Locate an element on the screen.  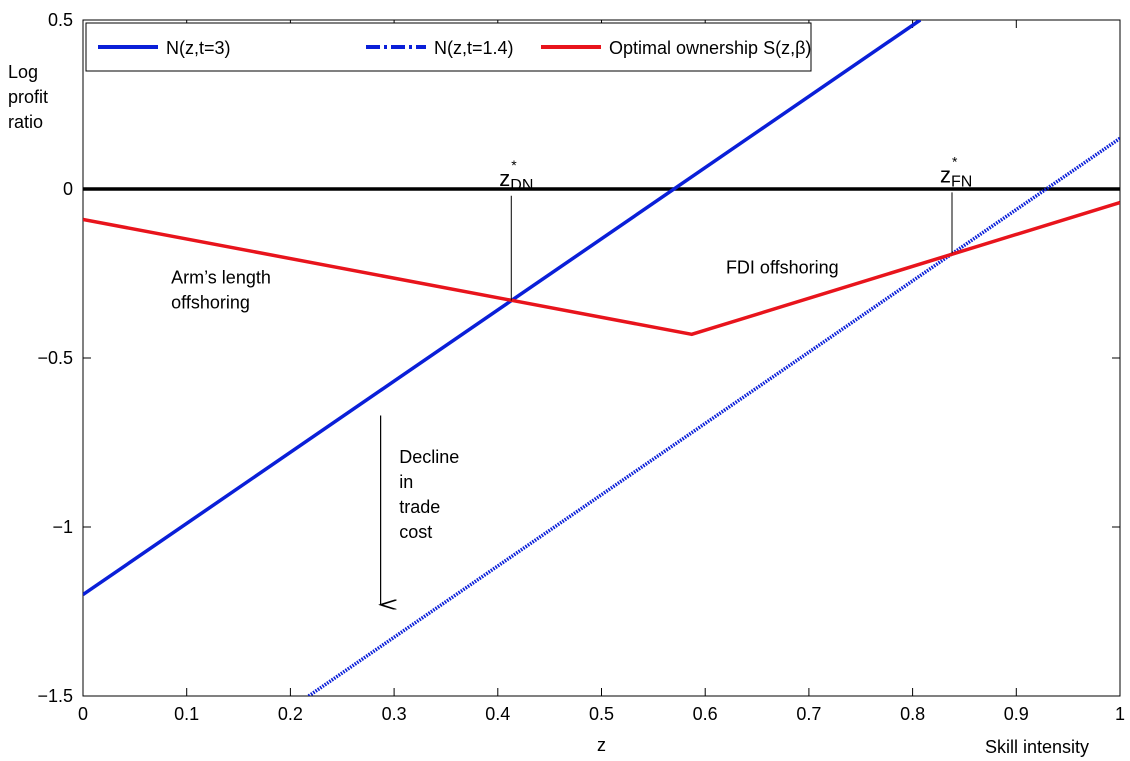
annotation-2: trade is located at coordinates (419, 507).